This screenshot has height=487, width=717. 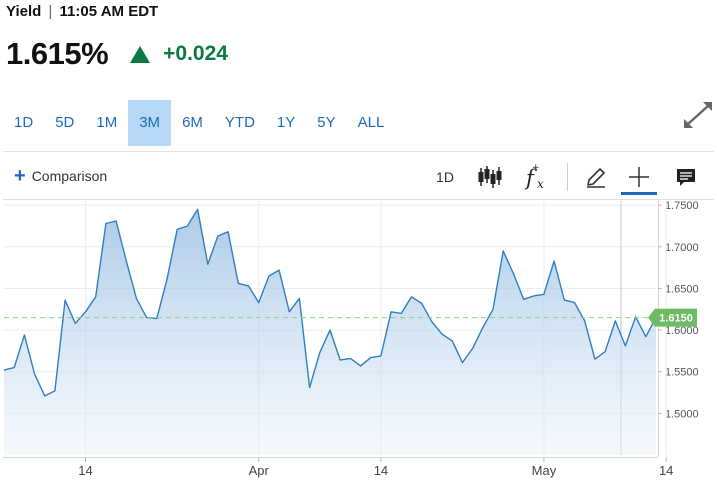 What do you see at coordinates (20, 176) in the screenshot?
I see `plus-icon: +` at bounding box center [20, 176].